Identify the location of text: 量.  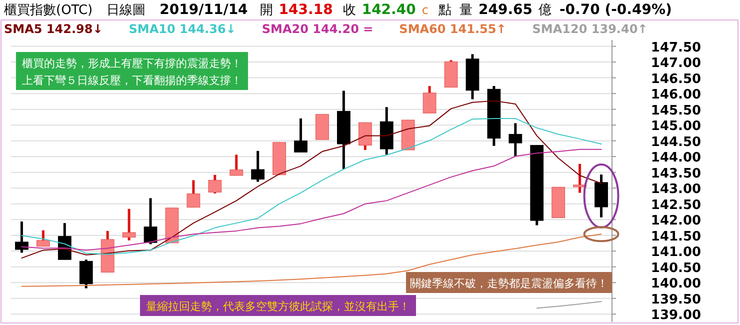
(465, 10).